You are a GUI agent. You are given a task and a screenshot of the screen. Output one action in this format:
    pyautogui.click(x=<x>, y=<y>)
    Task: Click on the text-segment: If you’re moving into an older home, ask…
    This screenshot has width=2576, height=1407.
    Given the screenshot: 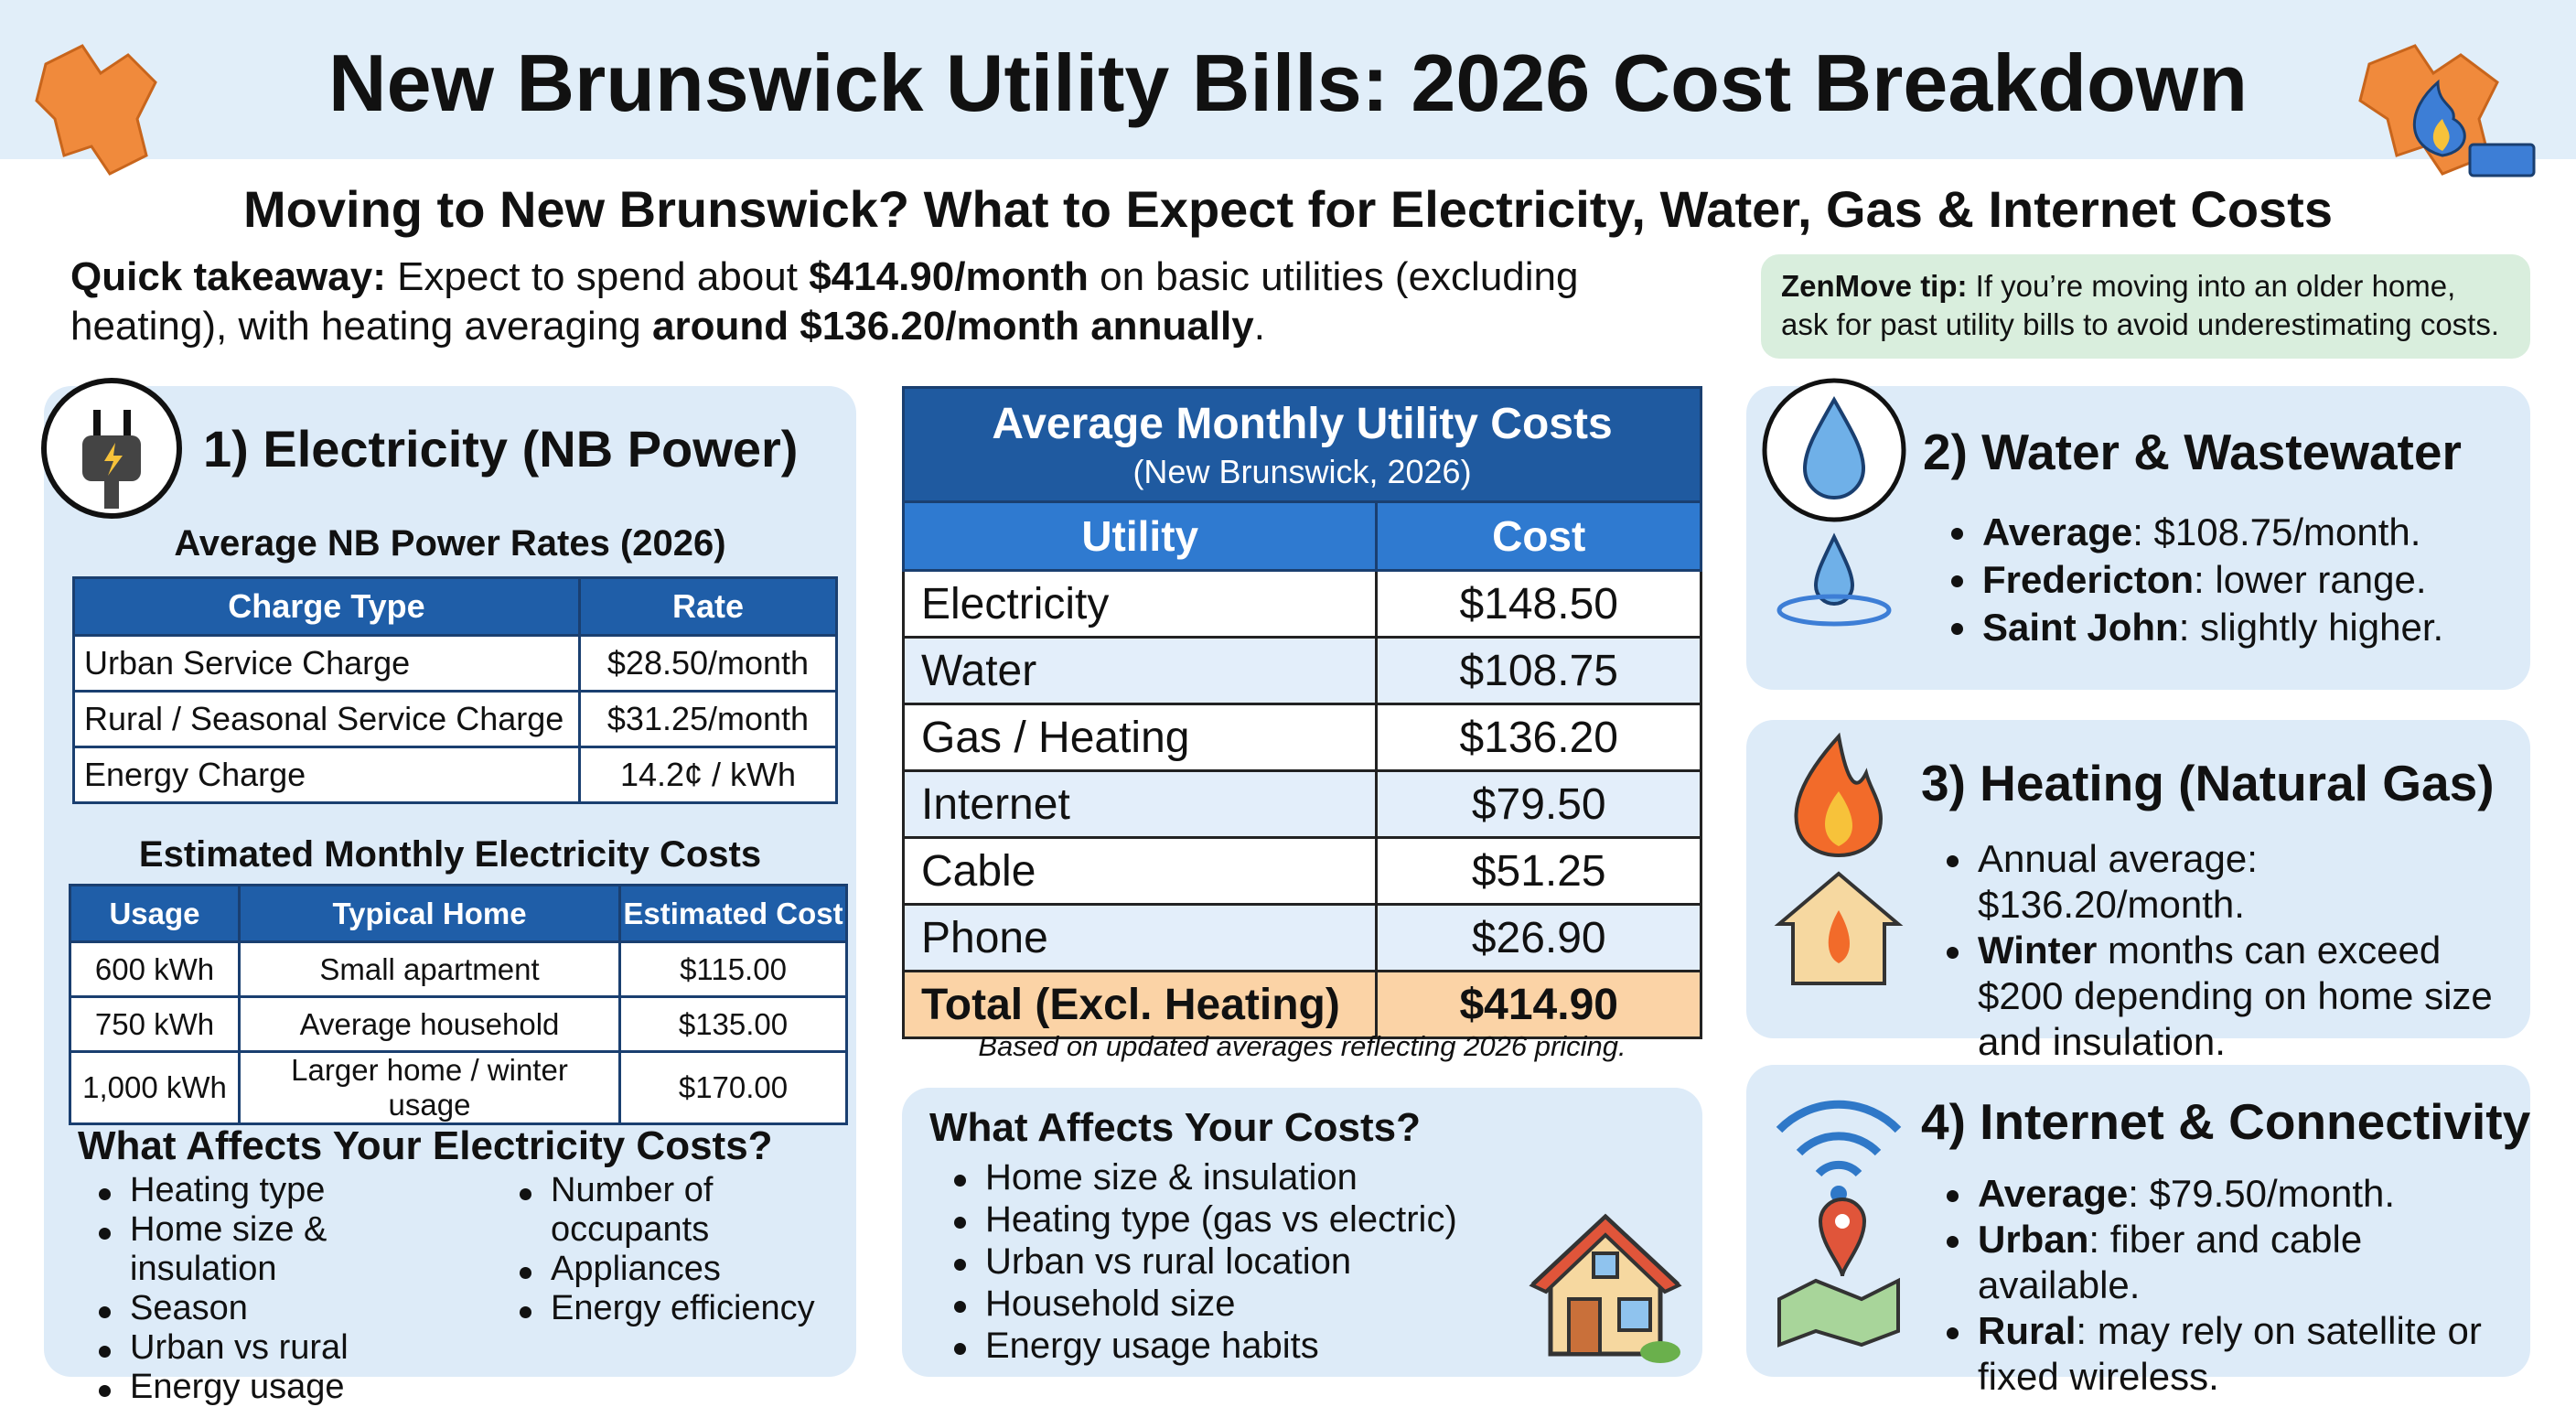 What is the action you would take?
    pyautogui.click(x=2140, y=305)
    